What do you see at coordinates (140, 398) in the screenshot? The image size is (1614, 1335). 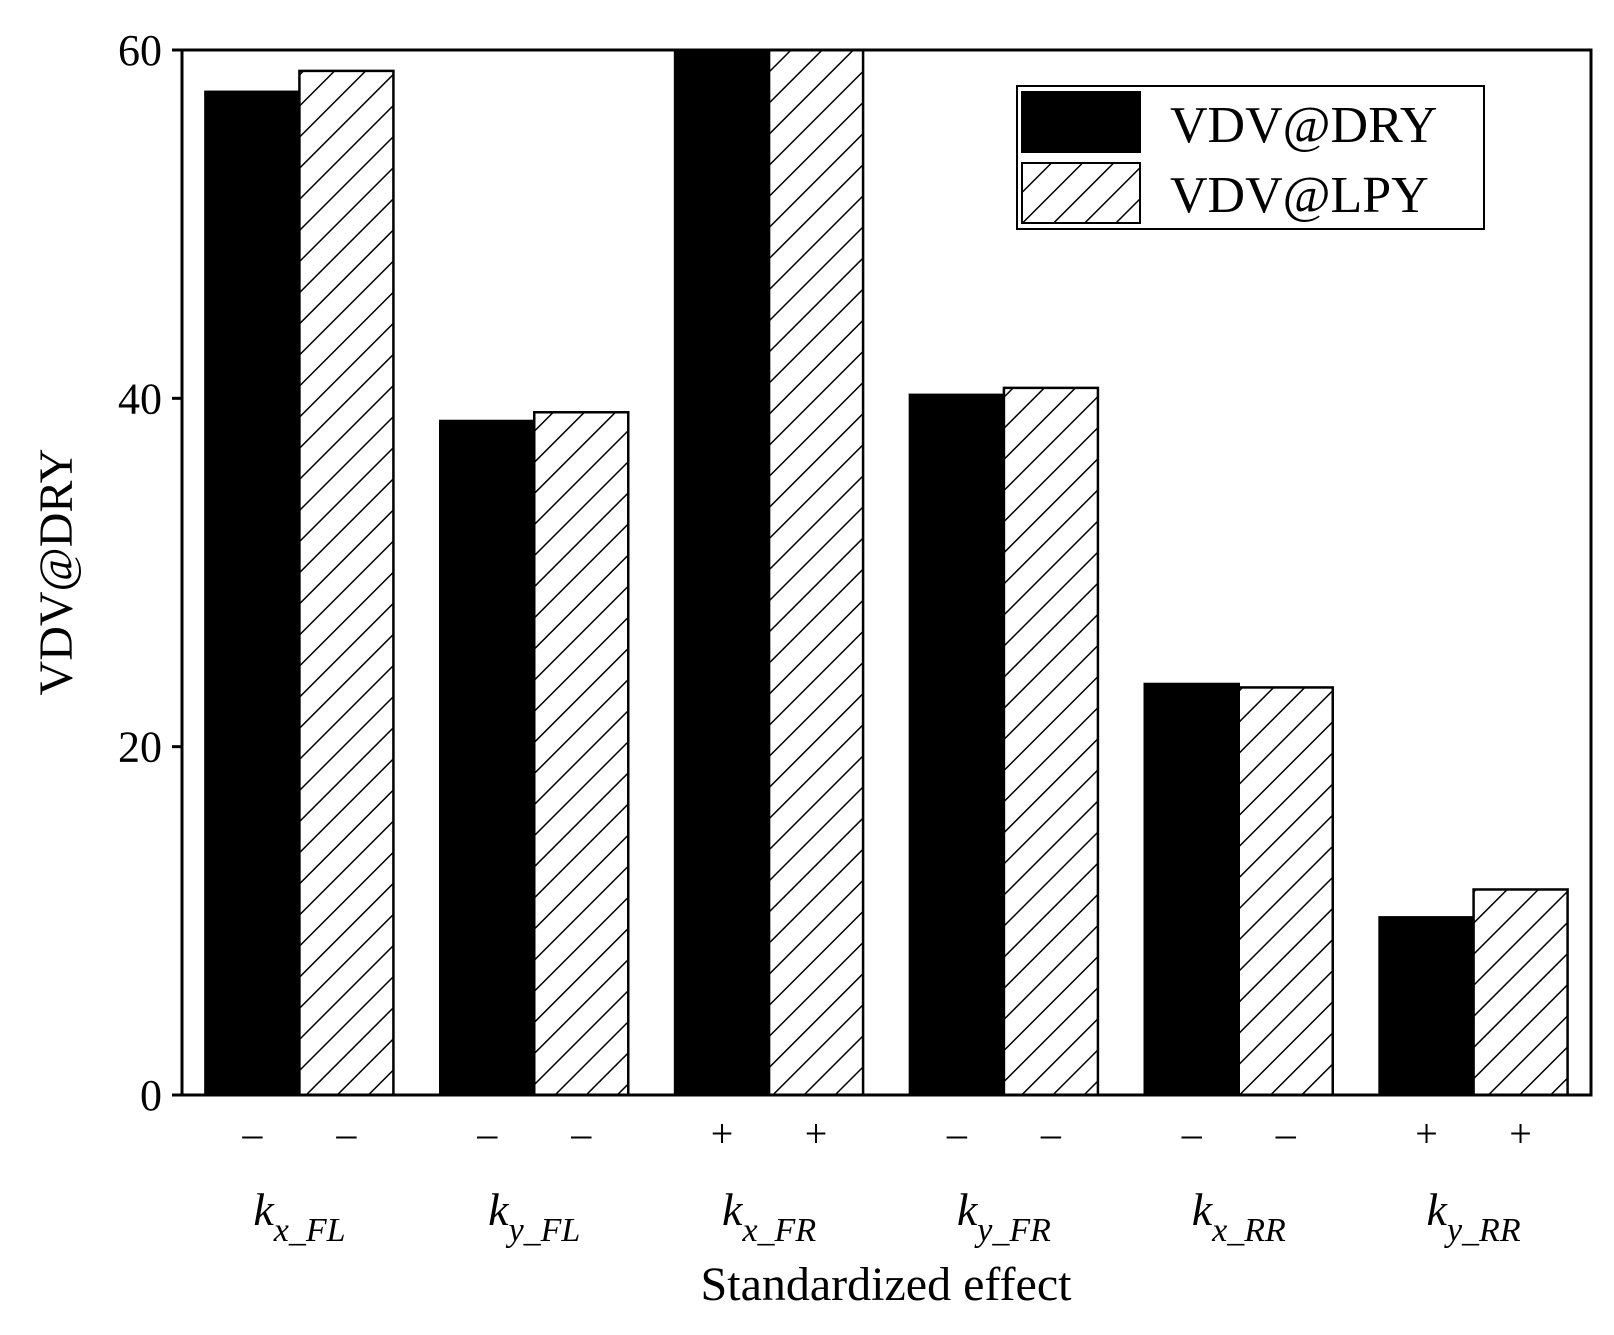 I see `y-tick-label: 40` at bounding box center [140, 398].